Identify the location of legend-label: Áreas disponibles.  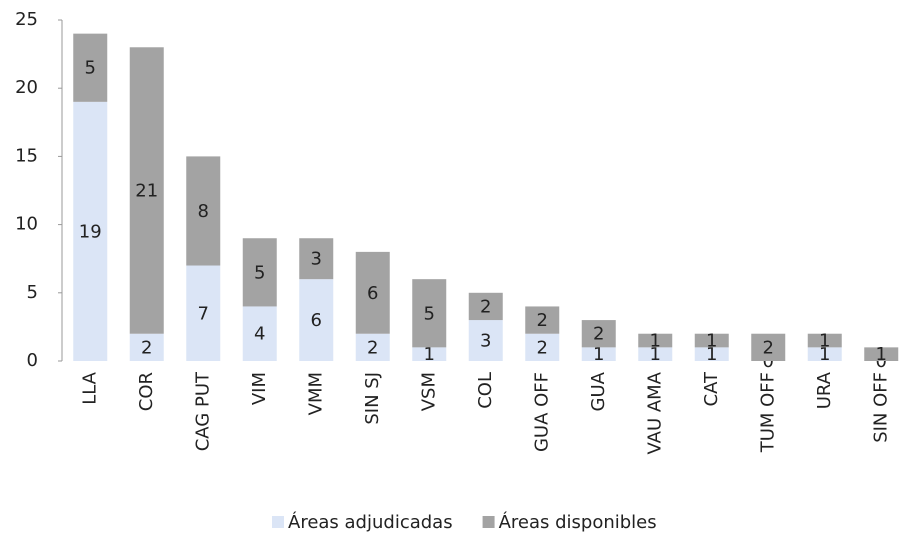
(578, 522).